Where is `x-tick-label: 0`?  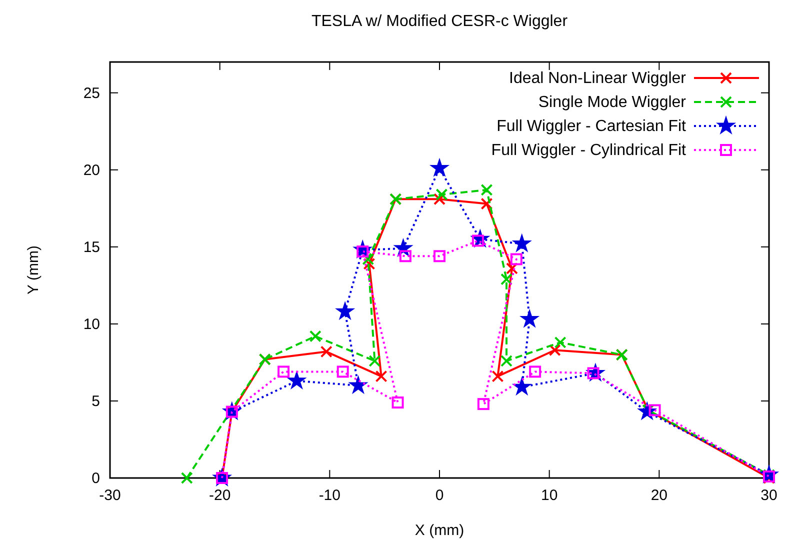 x-tick-label: 0 is located at coordinates (439, 495).